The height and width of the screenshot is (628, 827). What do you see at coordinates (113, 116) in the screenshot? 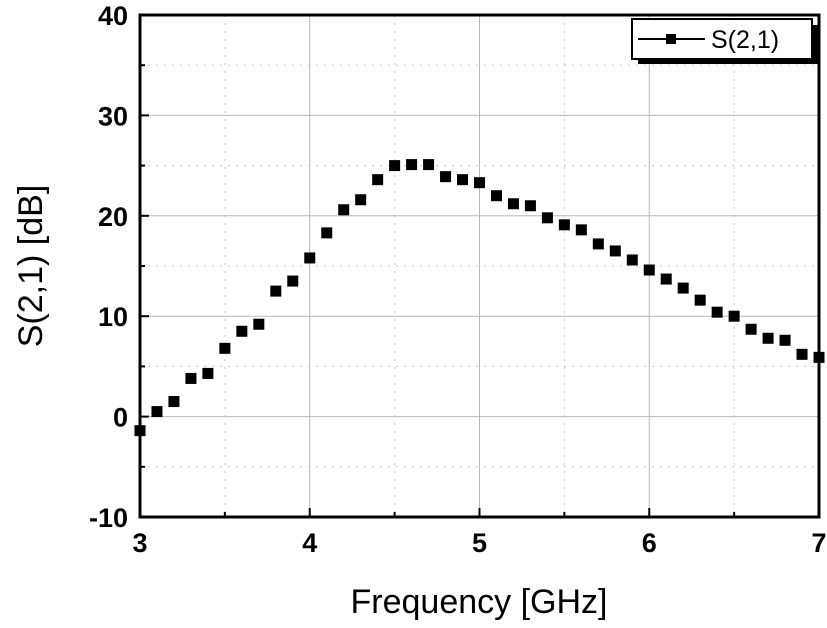
I see `y-tick-label: 30` at bounding box center [113, 116].